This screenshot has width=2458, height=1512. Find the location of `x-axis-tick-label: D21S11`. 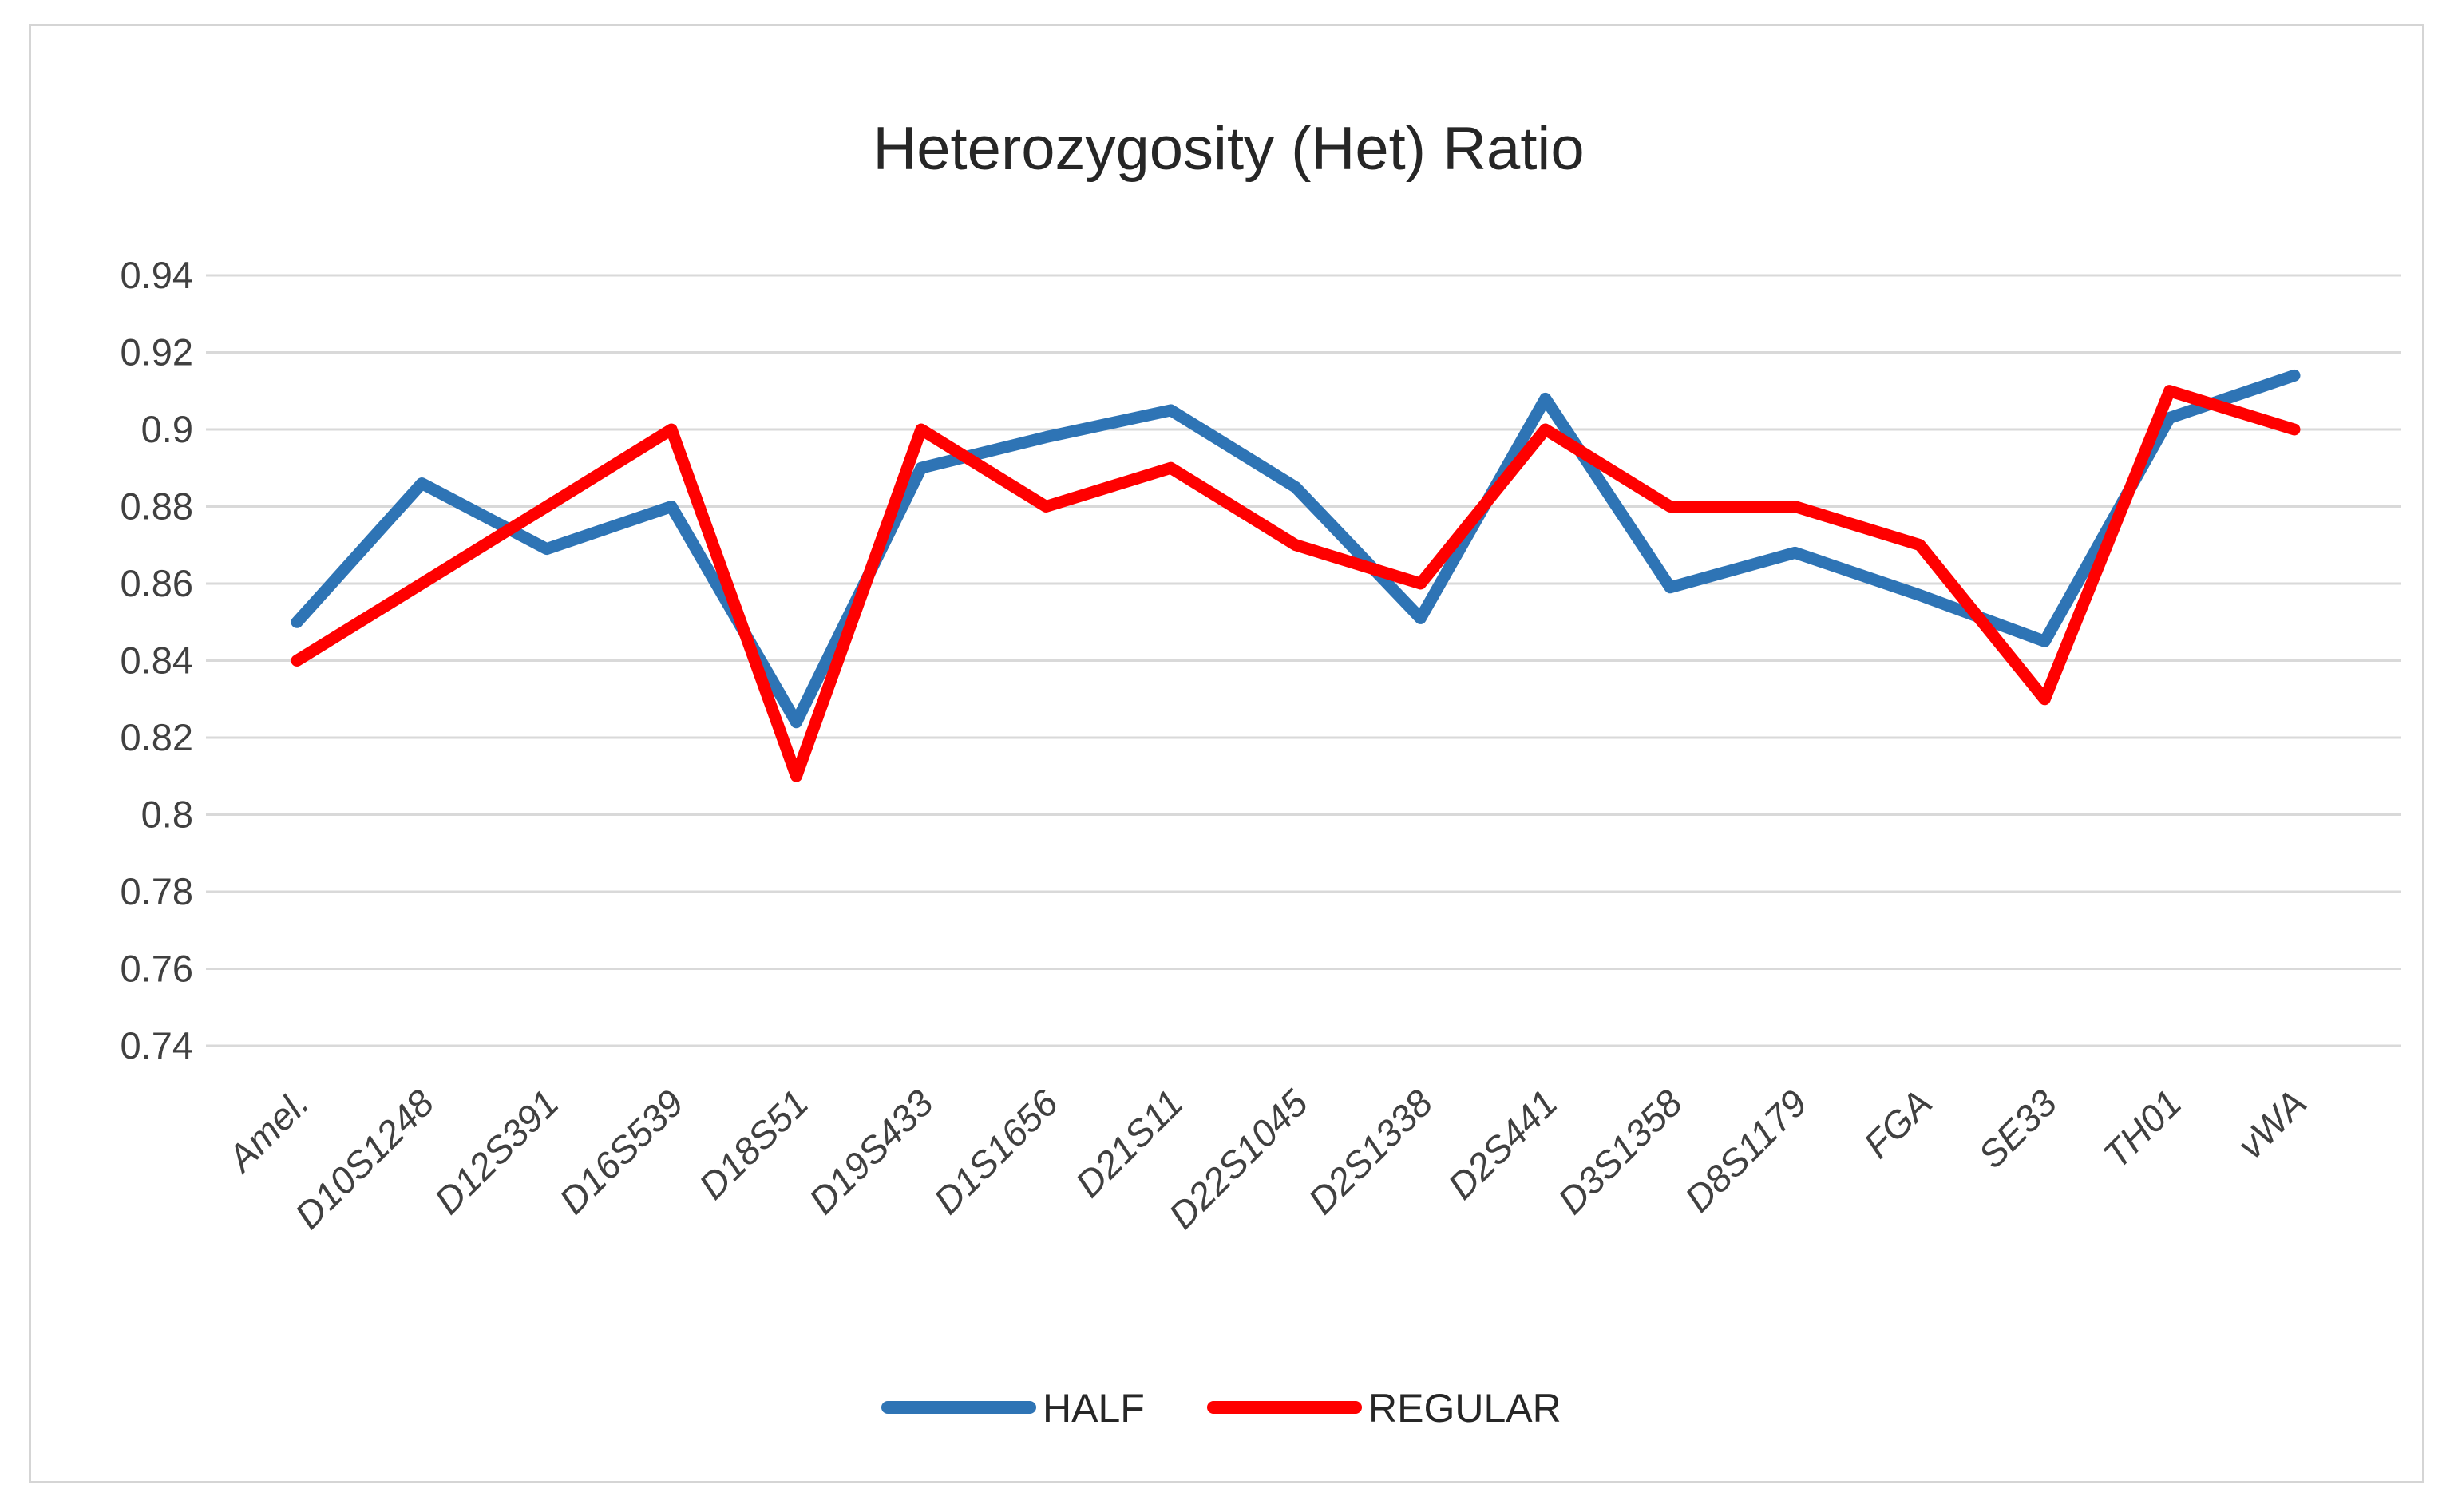

x-axis-tick-label: D21S11 is located at coordinates (1129, 1143).